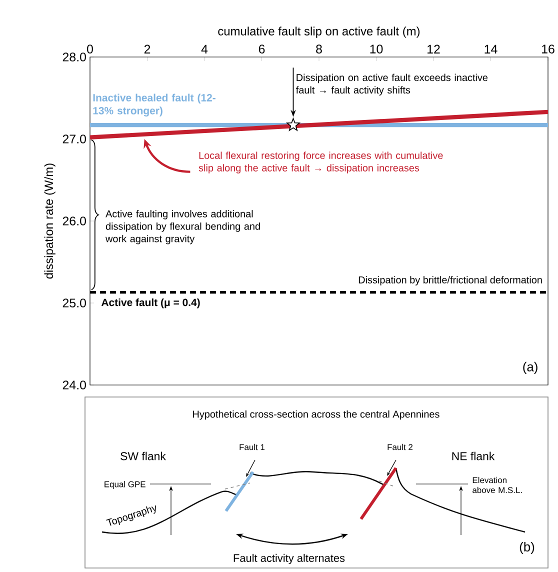 The height and width of the screenshot is (572, 558). What do you see at coordinates (497, 485) in the screenshot?
I see `text: Elevation above M.S.L.` at bounding box center [497, 485].